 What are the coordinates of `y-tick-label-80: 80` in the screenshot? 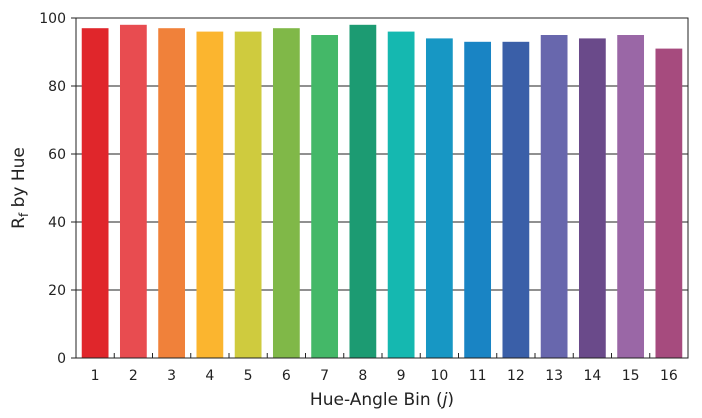 It's located at (57, 87).